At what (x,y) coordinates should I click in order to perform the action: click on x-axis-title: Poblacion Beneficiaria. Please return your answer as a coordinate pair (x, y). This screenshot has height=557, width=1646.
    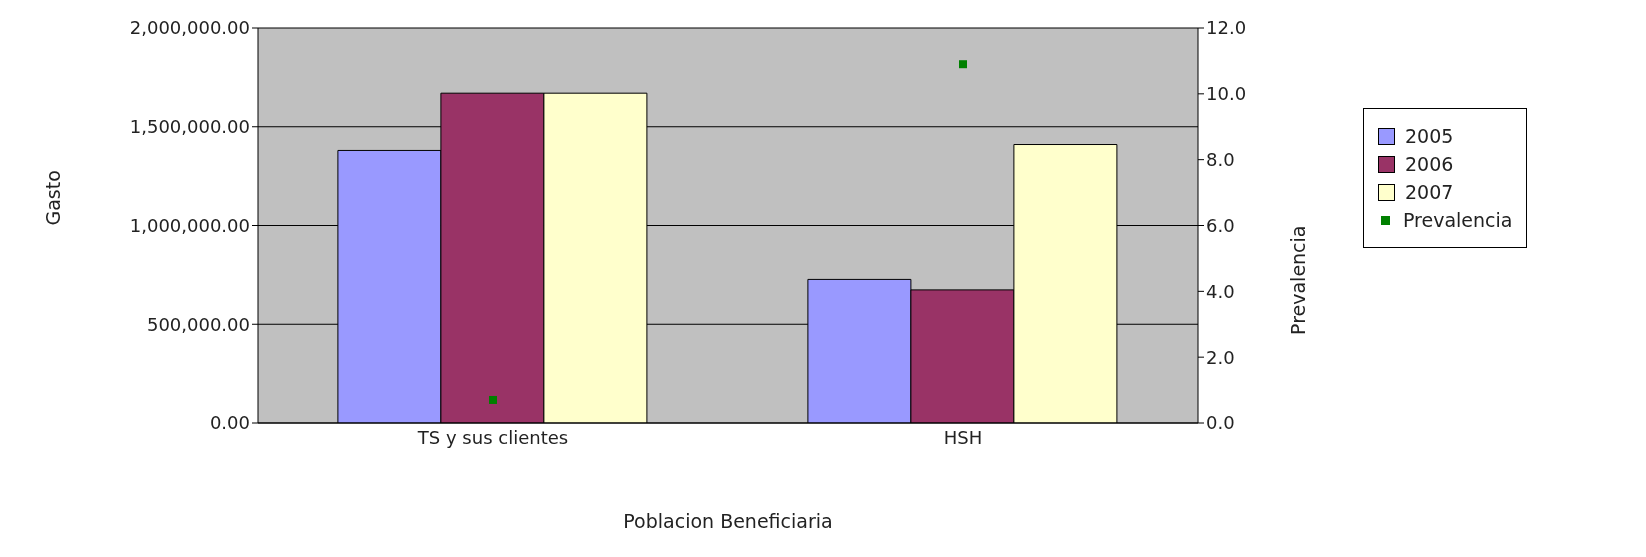
    Looking at the image, I should click on (728, 521).